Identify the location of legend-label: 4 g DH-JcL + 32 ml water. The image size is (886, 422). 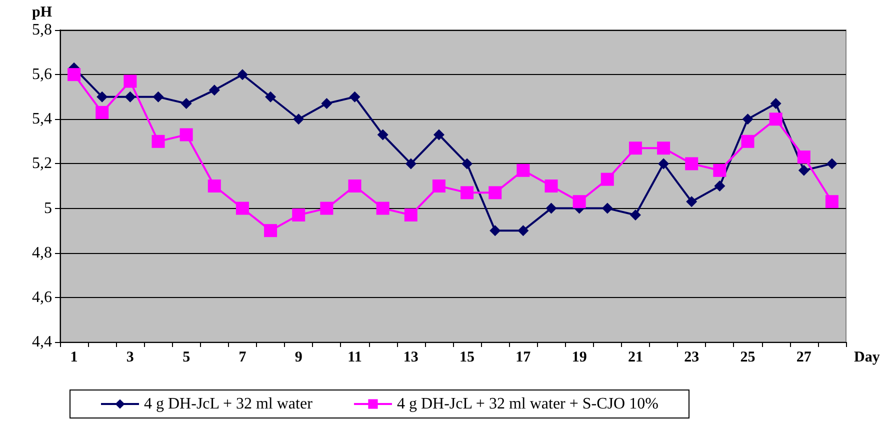
(229, 404).